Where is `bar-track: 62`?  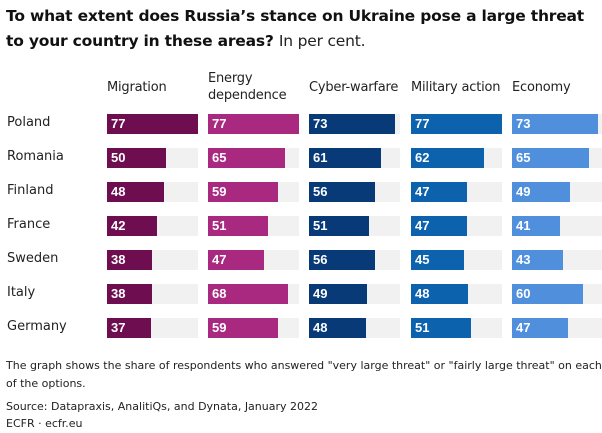
bar-track: 62 is located at coordinates (456, 158).